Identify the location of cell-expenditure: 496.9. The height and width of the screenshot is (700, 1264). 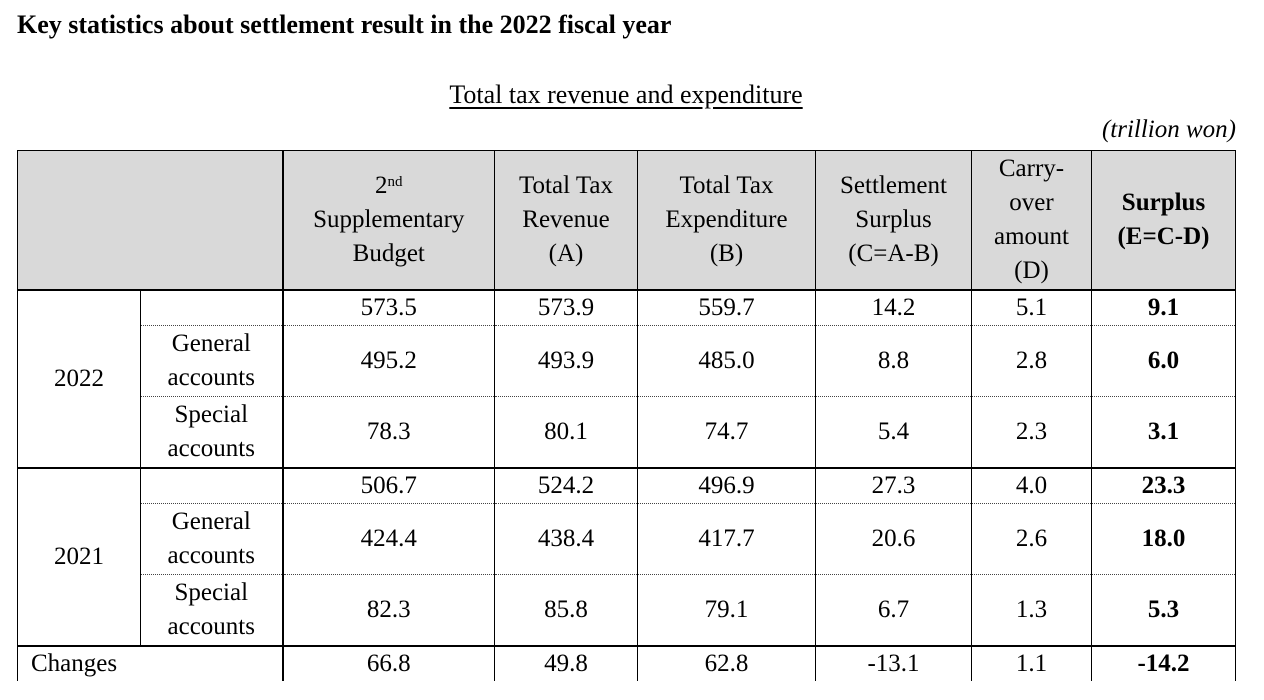
(726, 486).